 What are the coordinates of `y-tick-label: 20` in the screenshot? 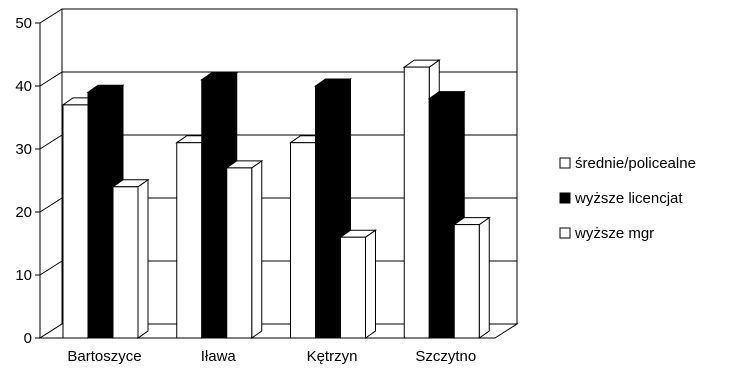 It's located at (23, 212).